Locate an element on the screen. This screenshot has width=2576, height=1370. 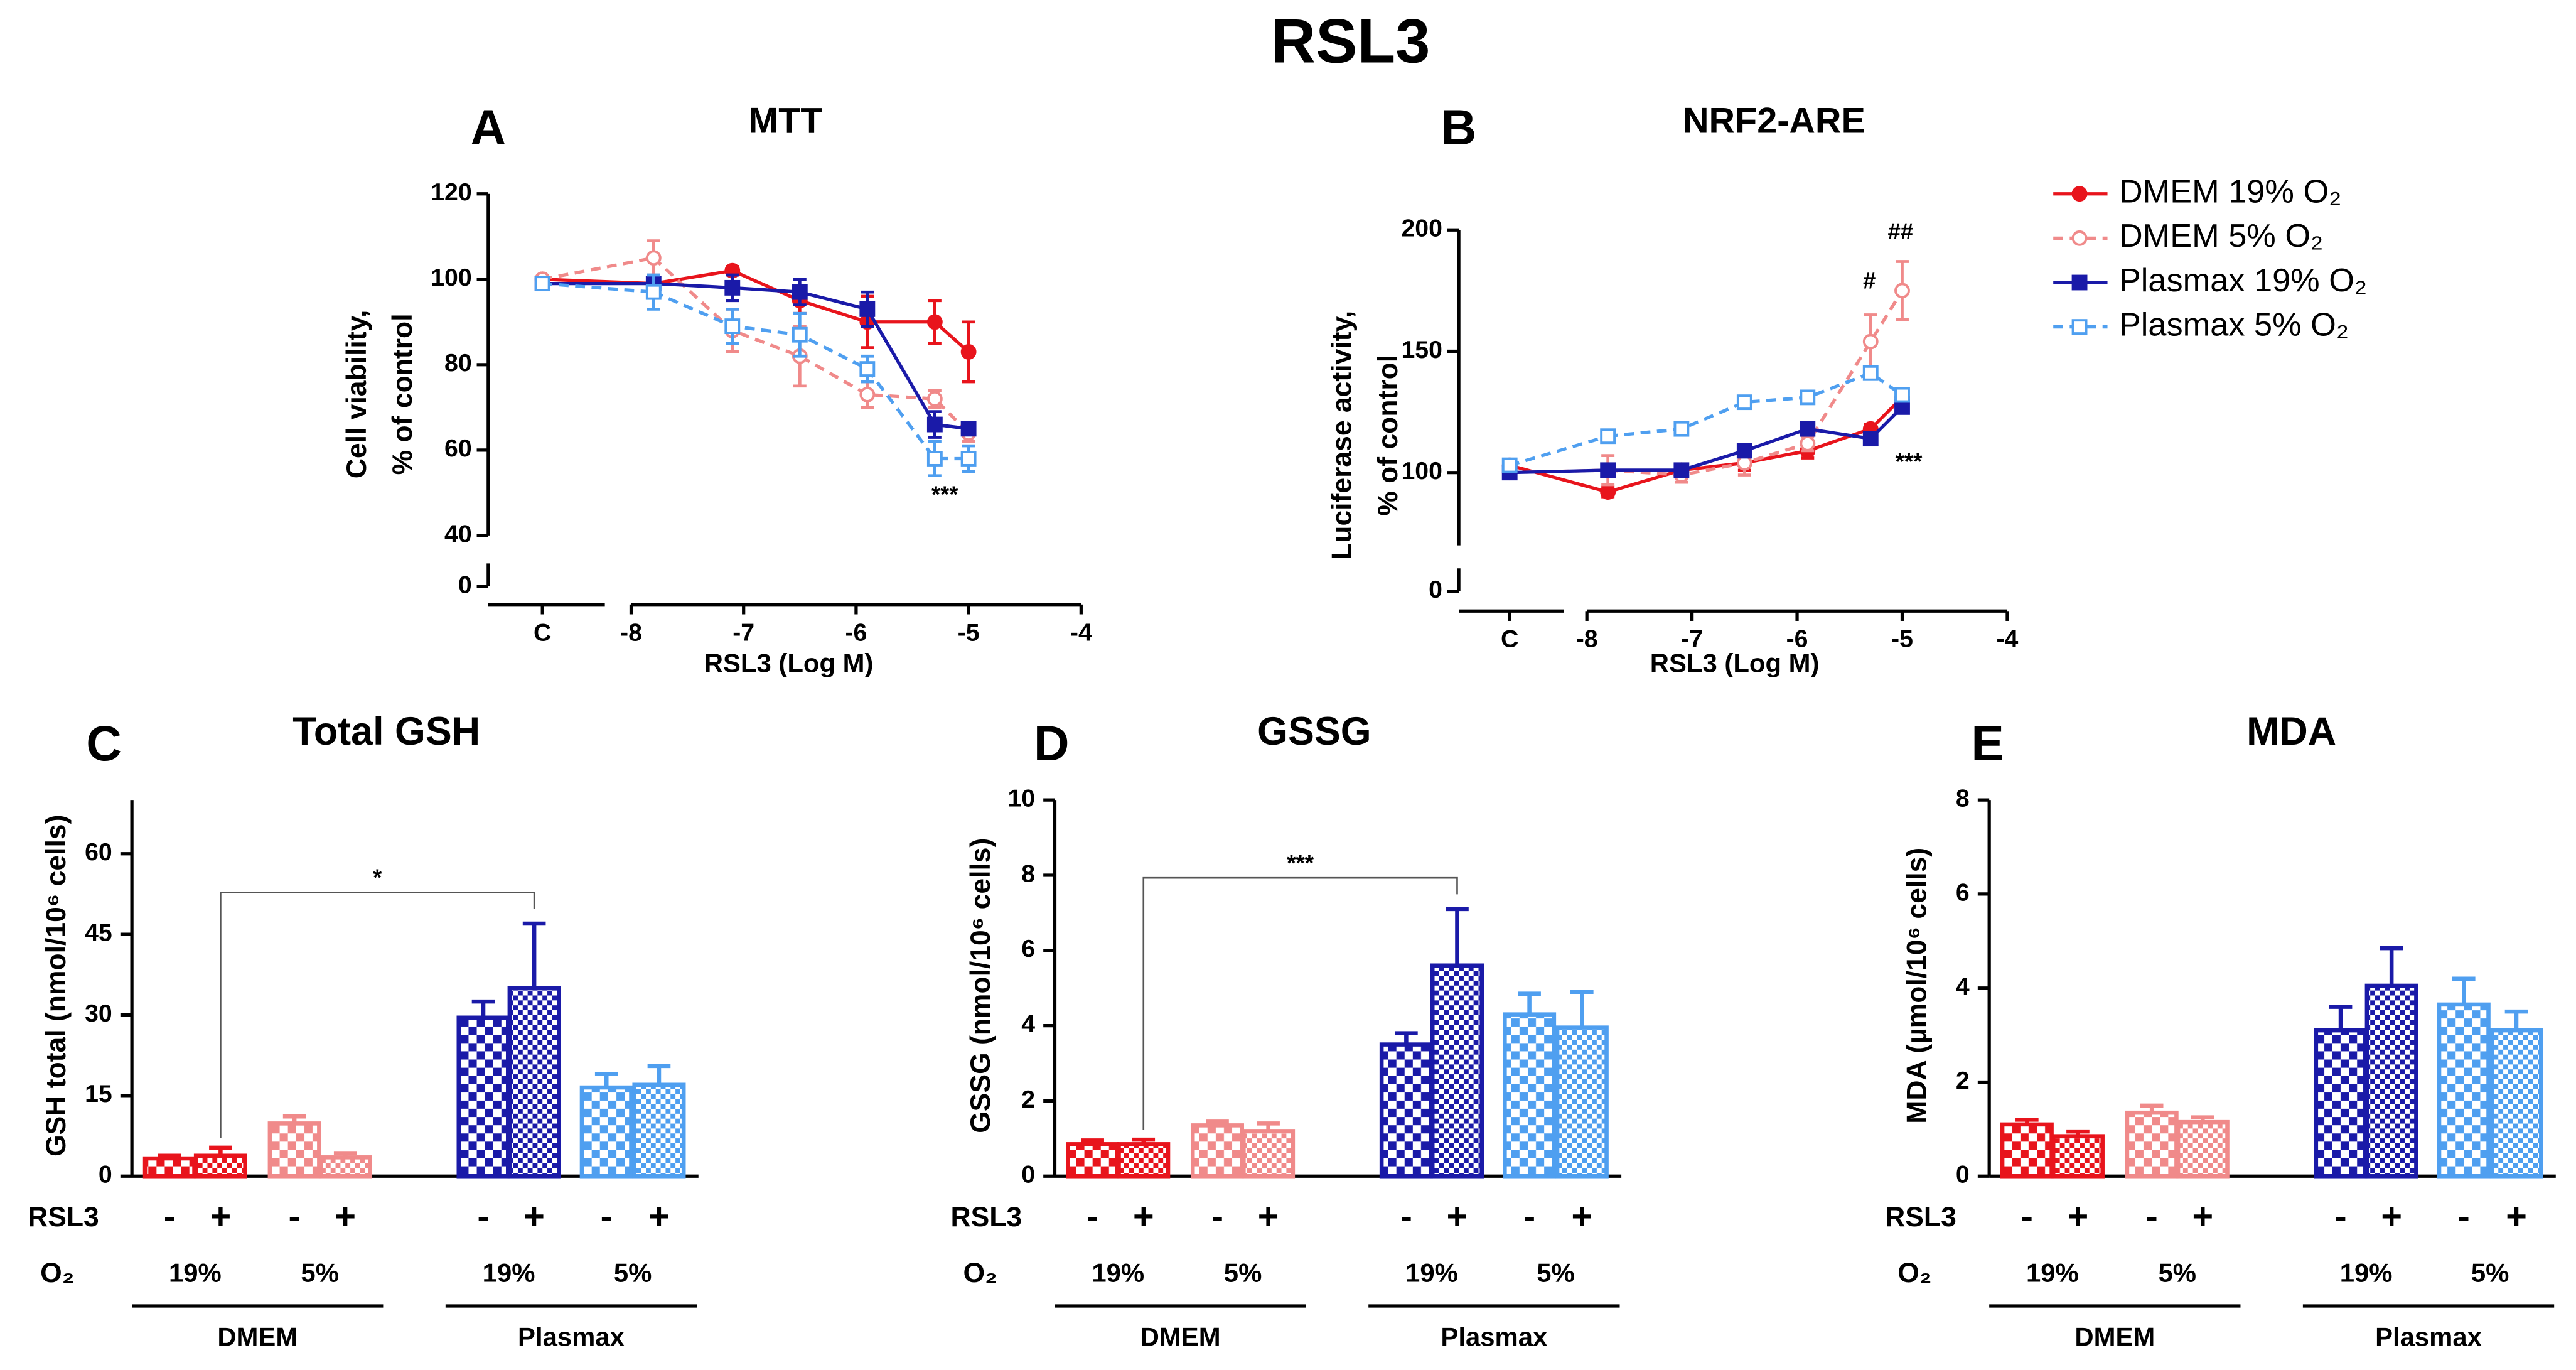
y-axis-label: % of control is located at coordinates (1388, 435).